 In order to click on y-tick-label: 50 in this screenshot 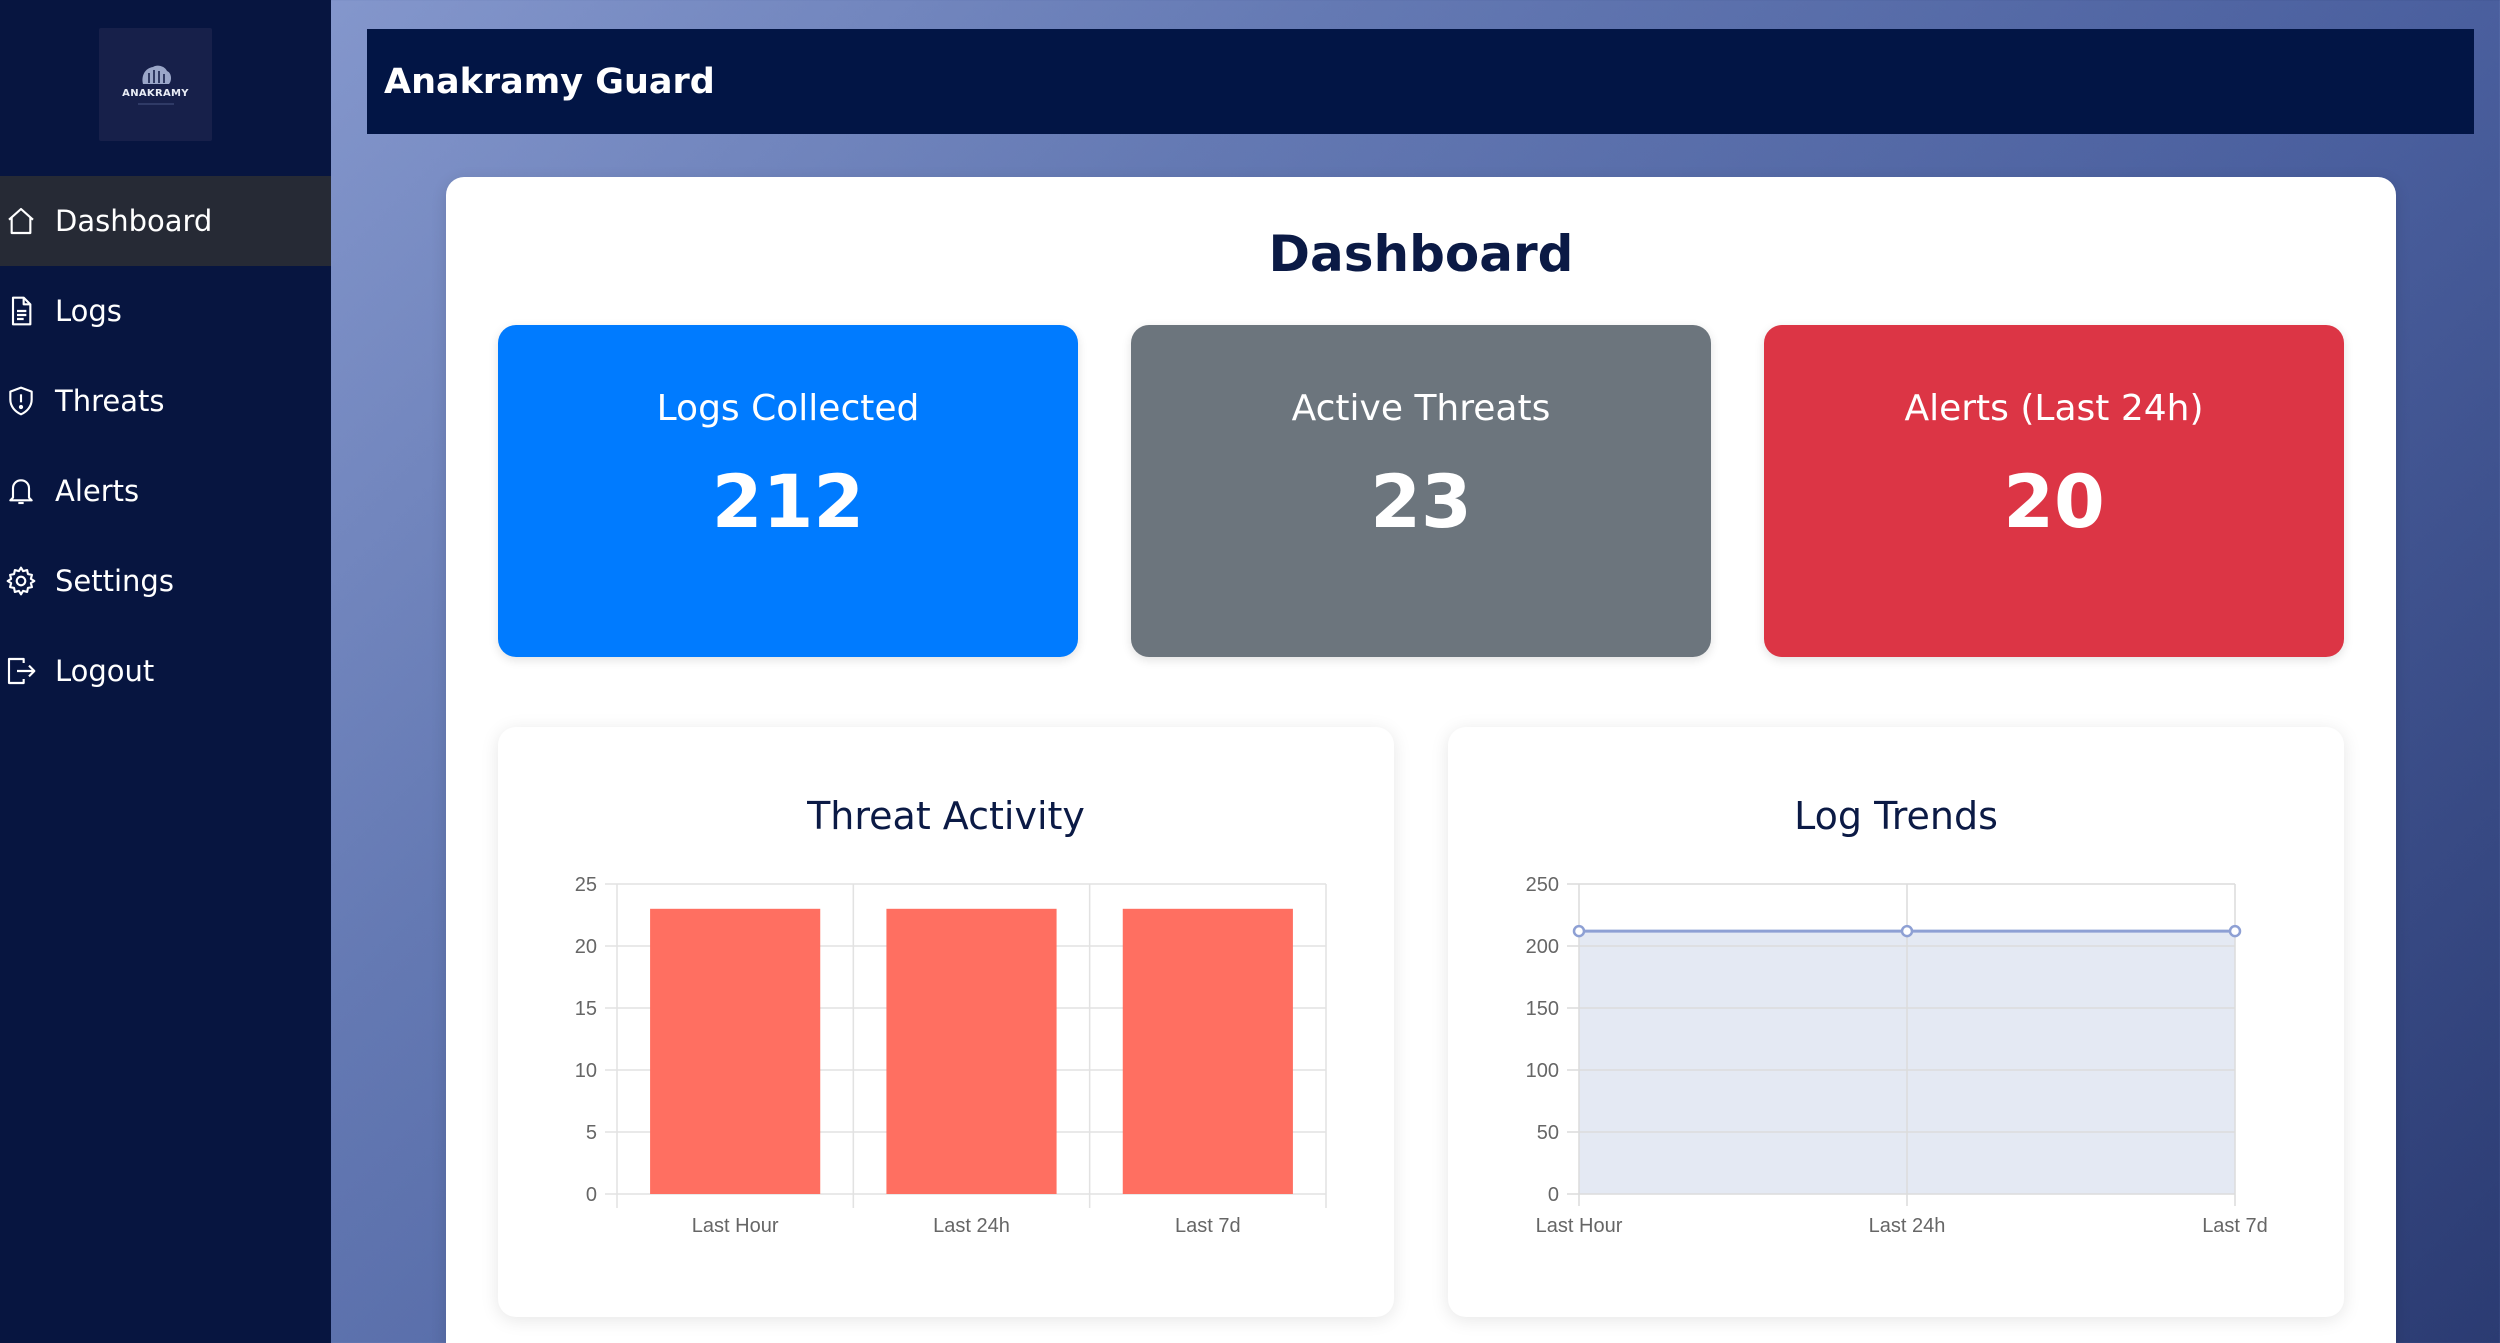, I will do `click(1548, 1133)`.